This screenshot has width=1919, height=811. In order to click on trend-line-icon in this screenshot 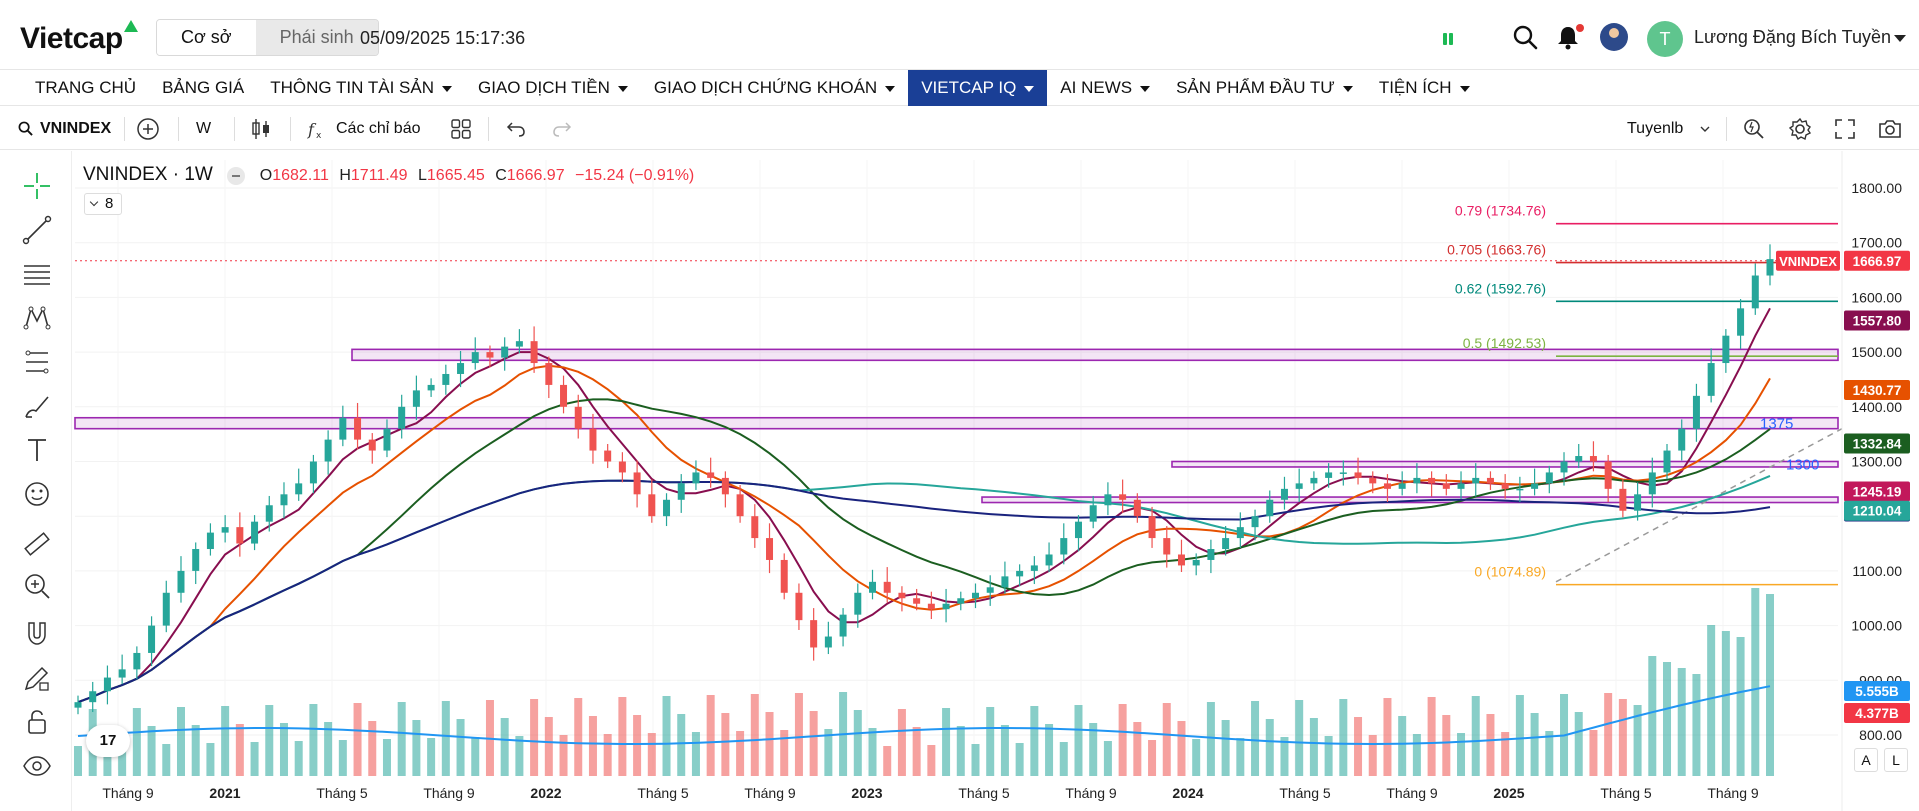, I will do `click(37, 230)`.